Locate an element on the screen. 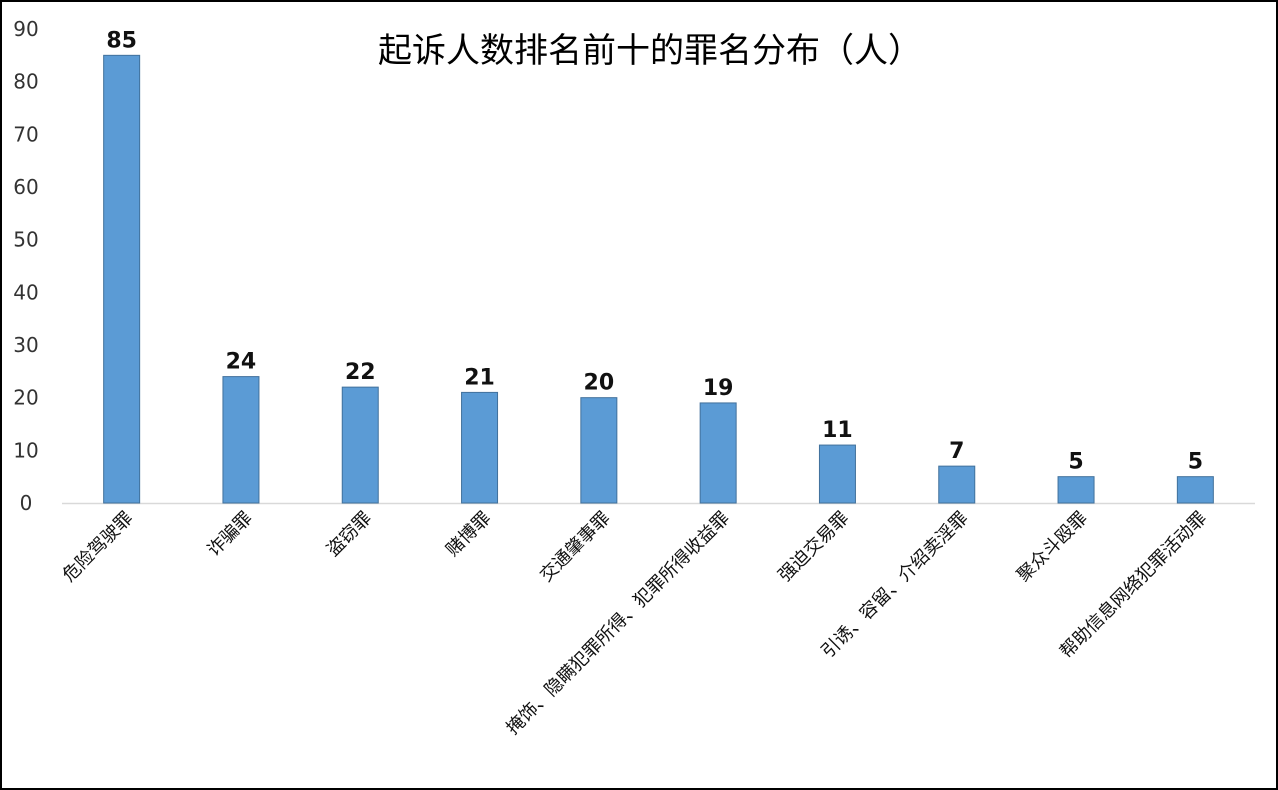 Image resolution: width=1278 pixels, height=790 pixels. data-label: 22 is located at coordinates (360, 372).